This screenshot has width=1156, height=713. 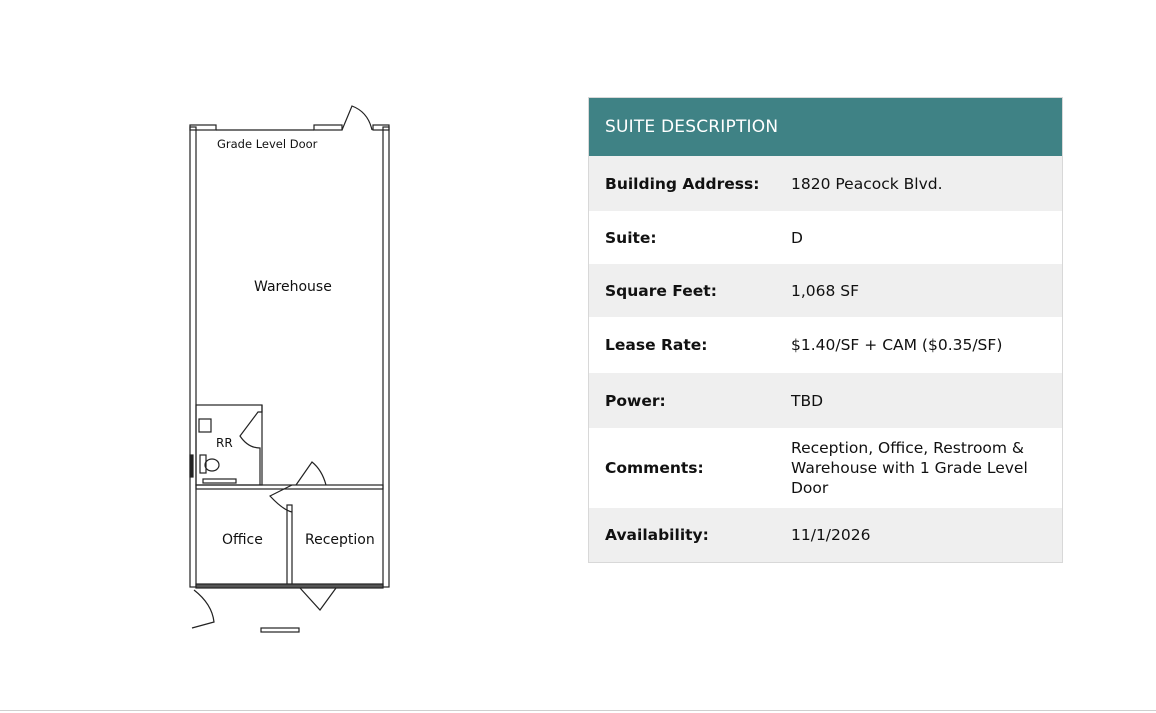 What do you see at coordinates (340, 540) in the screenshot?
I see `reception-label: Reception` at bounding box center [340, 540].